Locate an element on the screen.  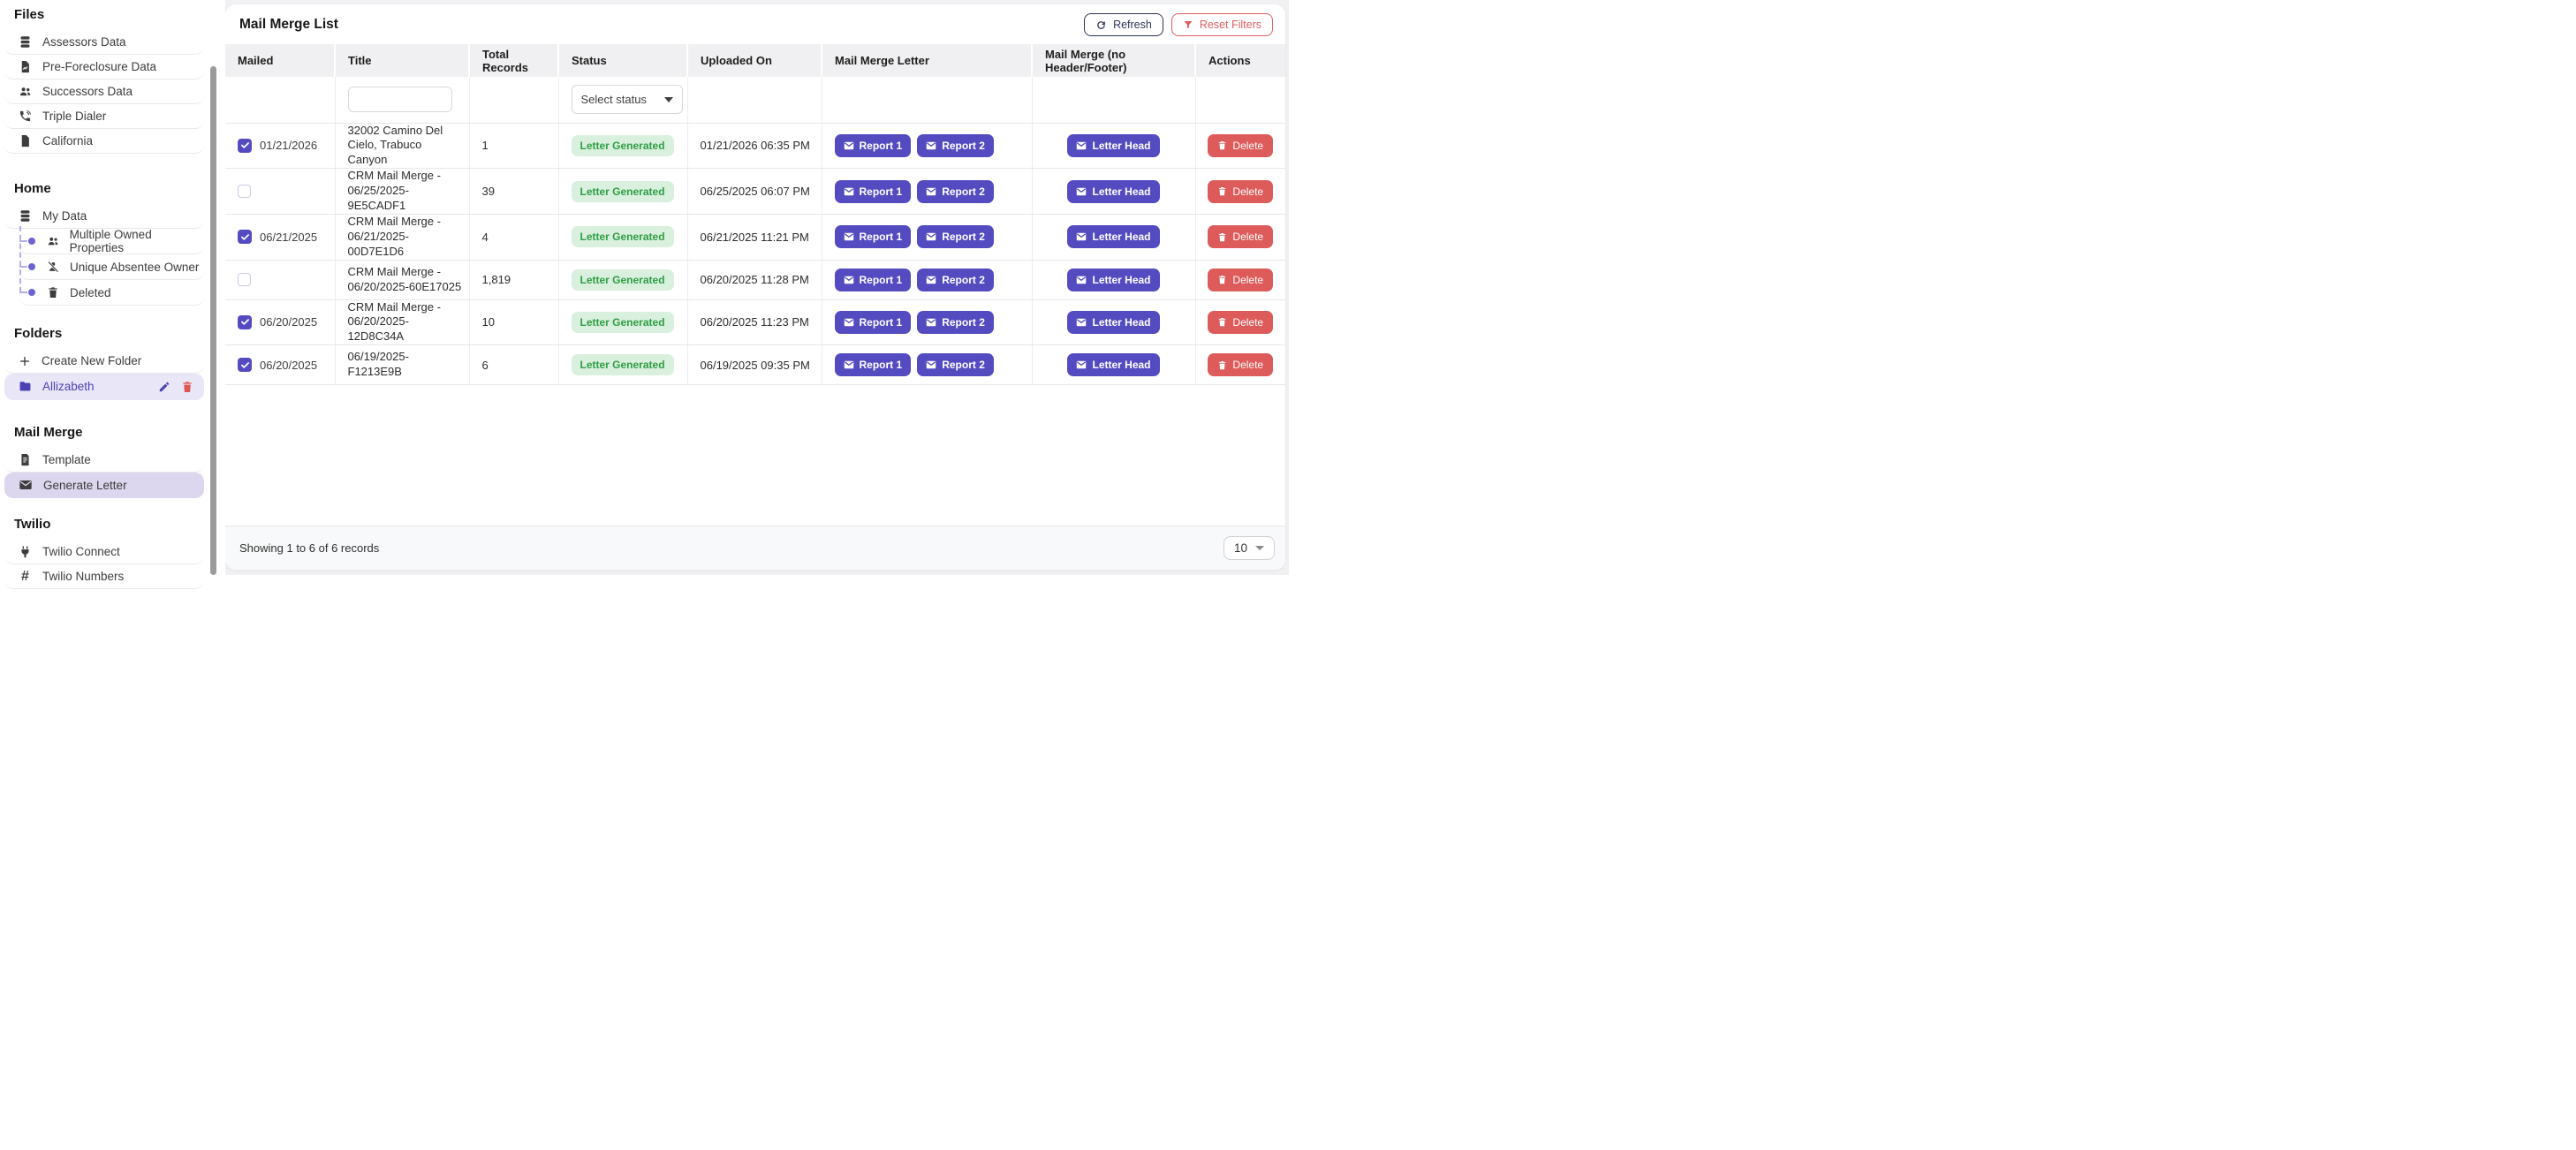
sidebar-item-twilio-numbers: # Twilio Numbers is located at coordinates (104, 576).